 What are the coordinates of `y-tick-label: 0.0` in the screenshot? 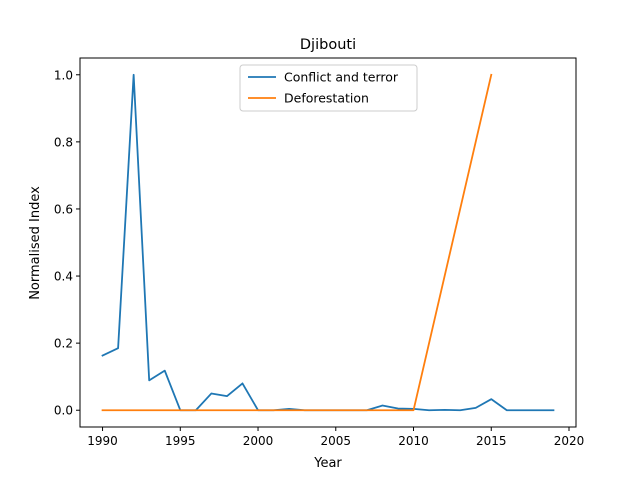 It's located at (63, 411).